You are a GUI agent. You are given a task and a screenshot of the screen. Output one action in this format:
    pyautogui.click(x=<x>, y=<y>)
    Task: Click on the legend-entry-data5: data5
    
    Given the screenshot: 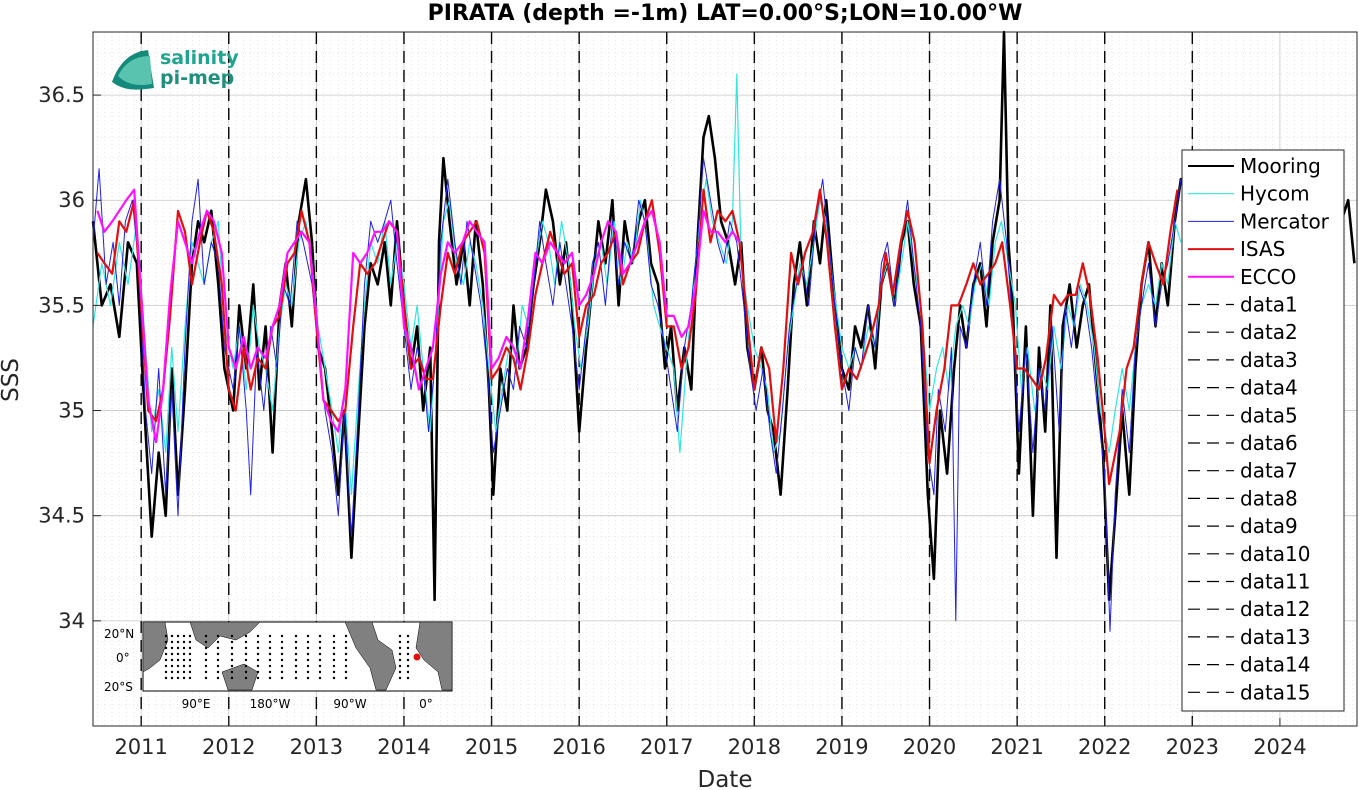 What is the action you would take?
    pyautogui.click(x=1269, y=415)
    